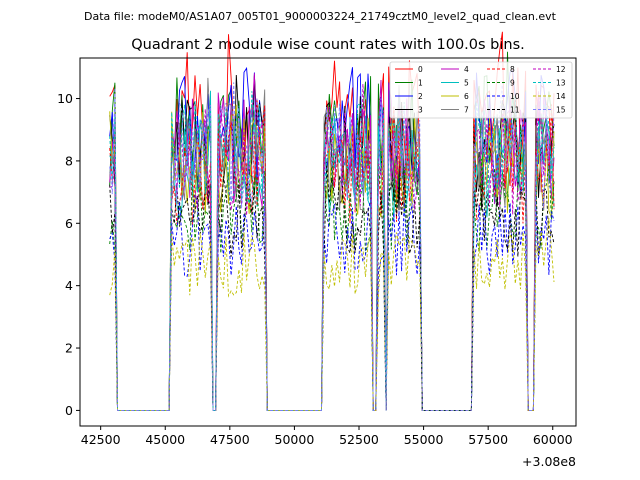  Describe the element at coordinates (466, 82) in the screenshot. I see `legend-label: 5` at that location.